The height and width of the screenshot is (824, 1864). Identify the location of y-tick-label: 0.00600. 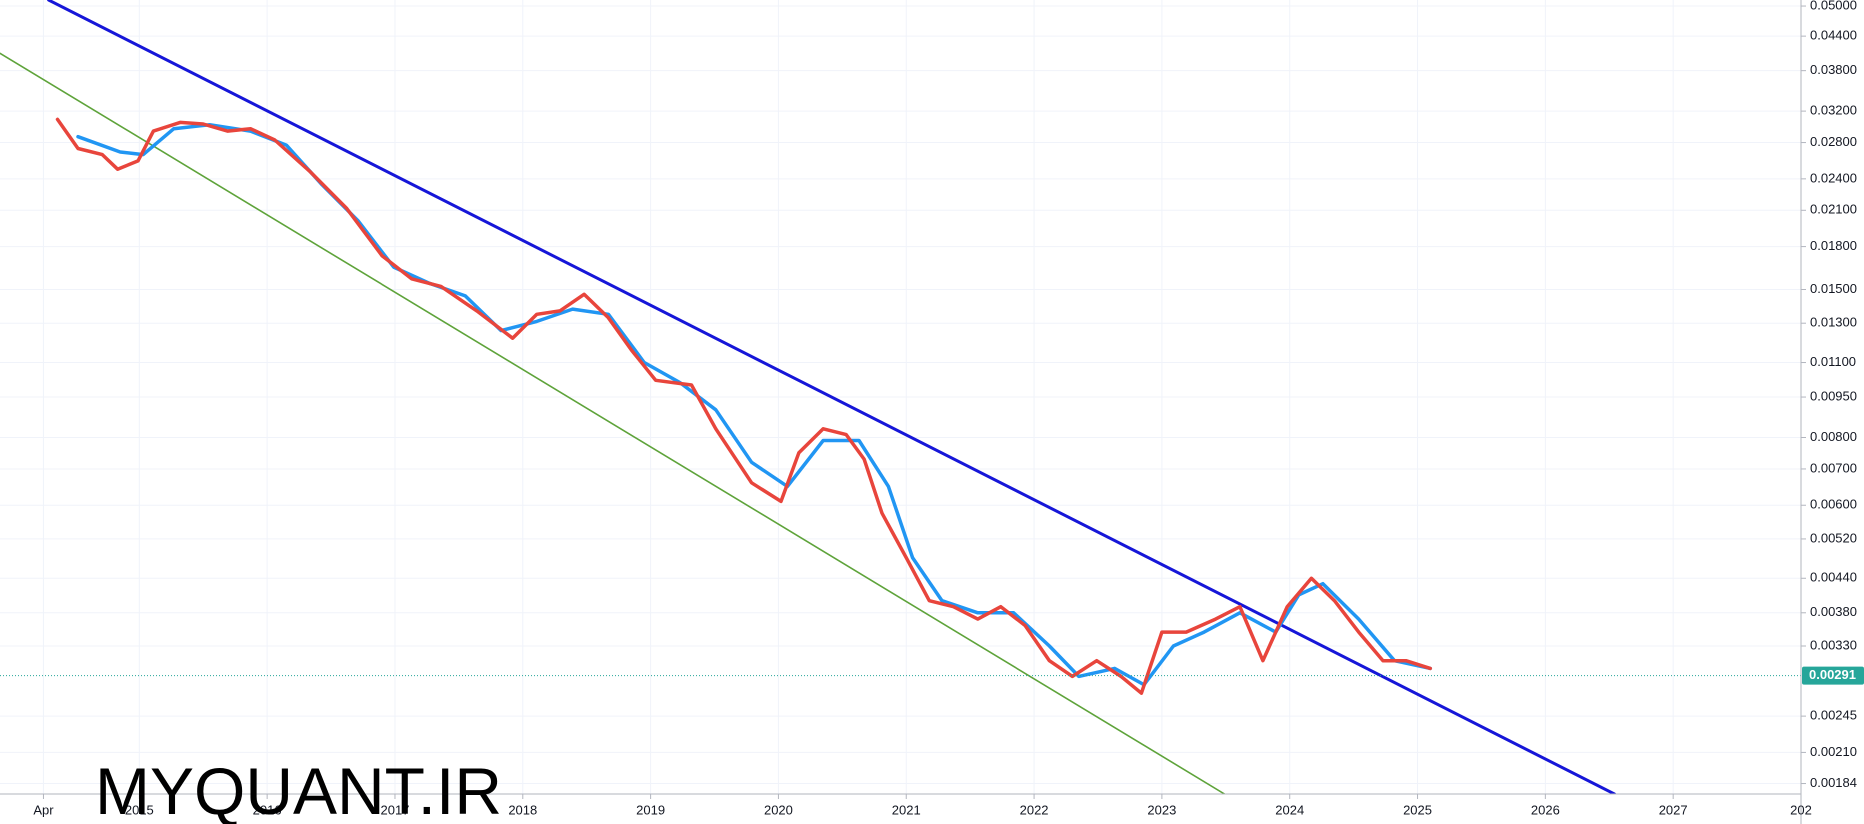
(1833, 504).